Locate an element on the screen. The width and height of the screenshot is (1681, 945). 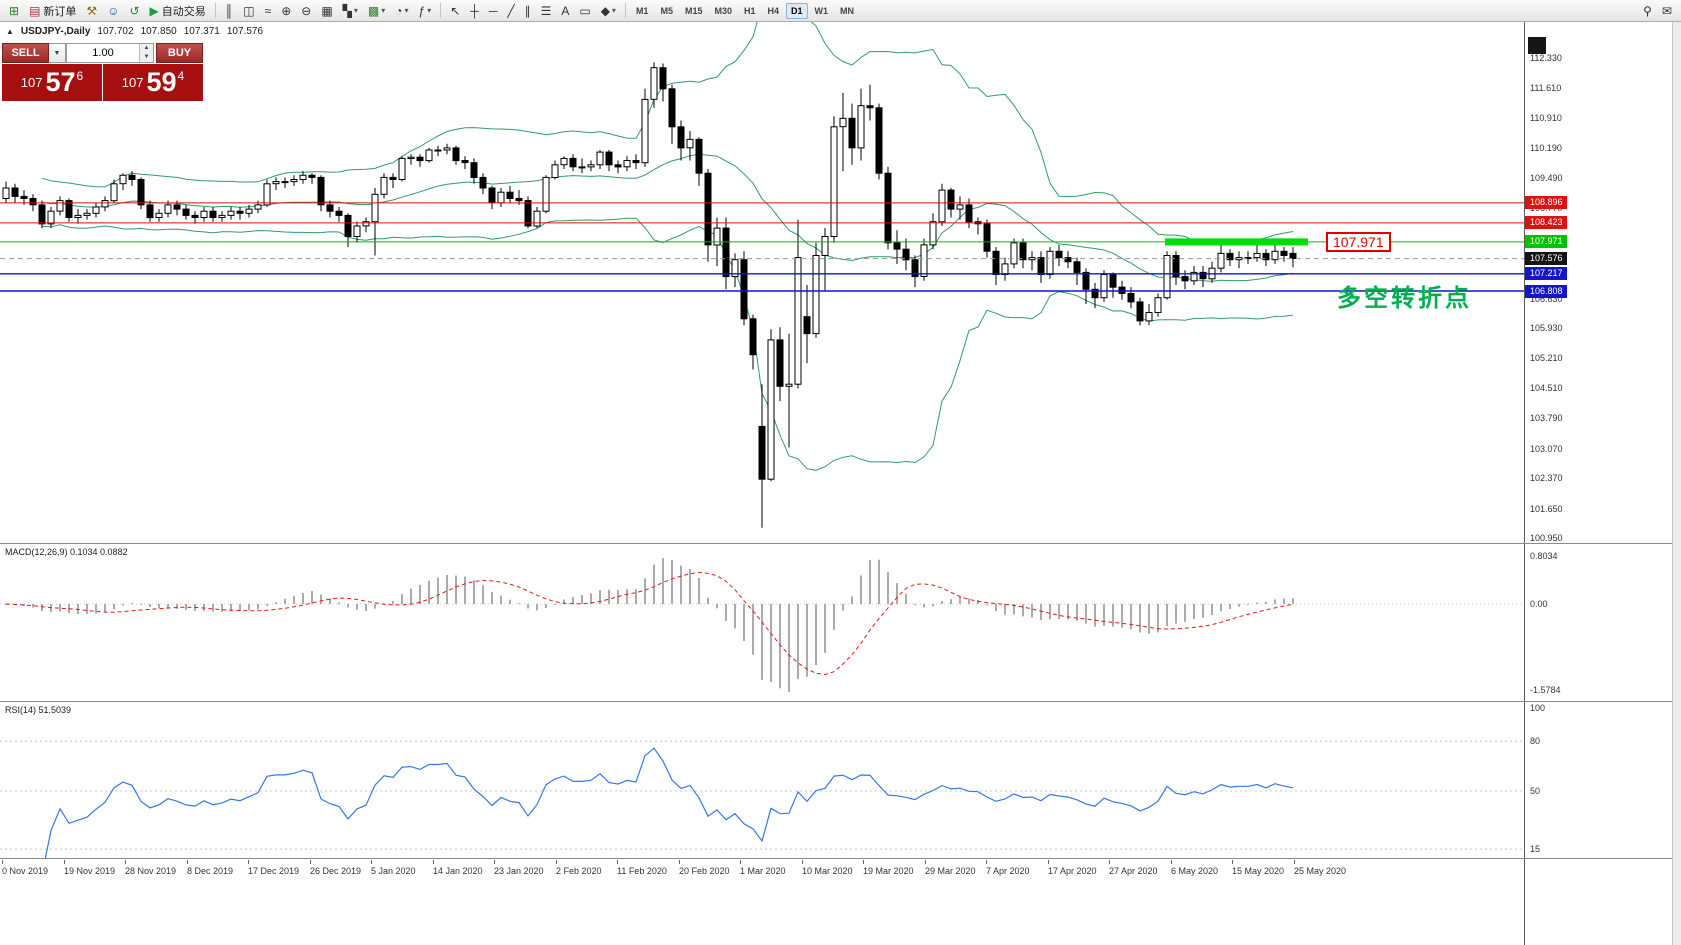
time-axis-label: 2 Feb 2020 is located at coordinates (579, 871).